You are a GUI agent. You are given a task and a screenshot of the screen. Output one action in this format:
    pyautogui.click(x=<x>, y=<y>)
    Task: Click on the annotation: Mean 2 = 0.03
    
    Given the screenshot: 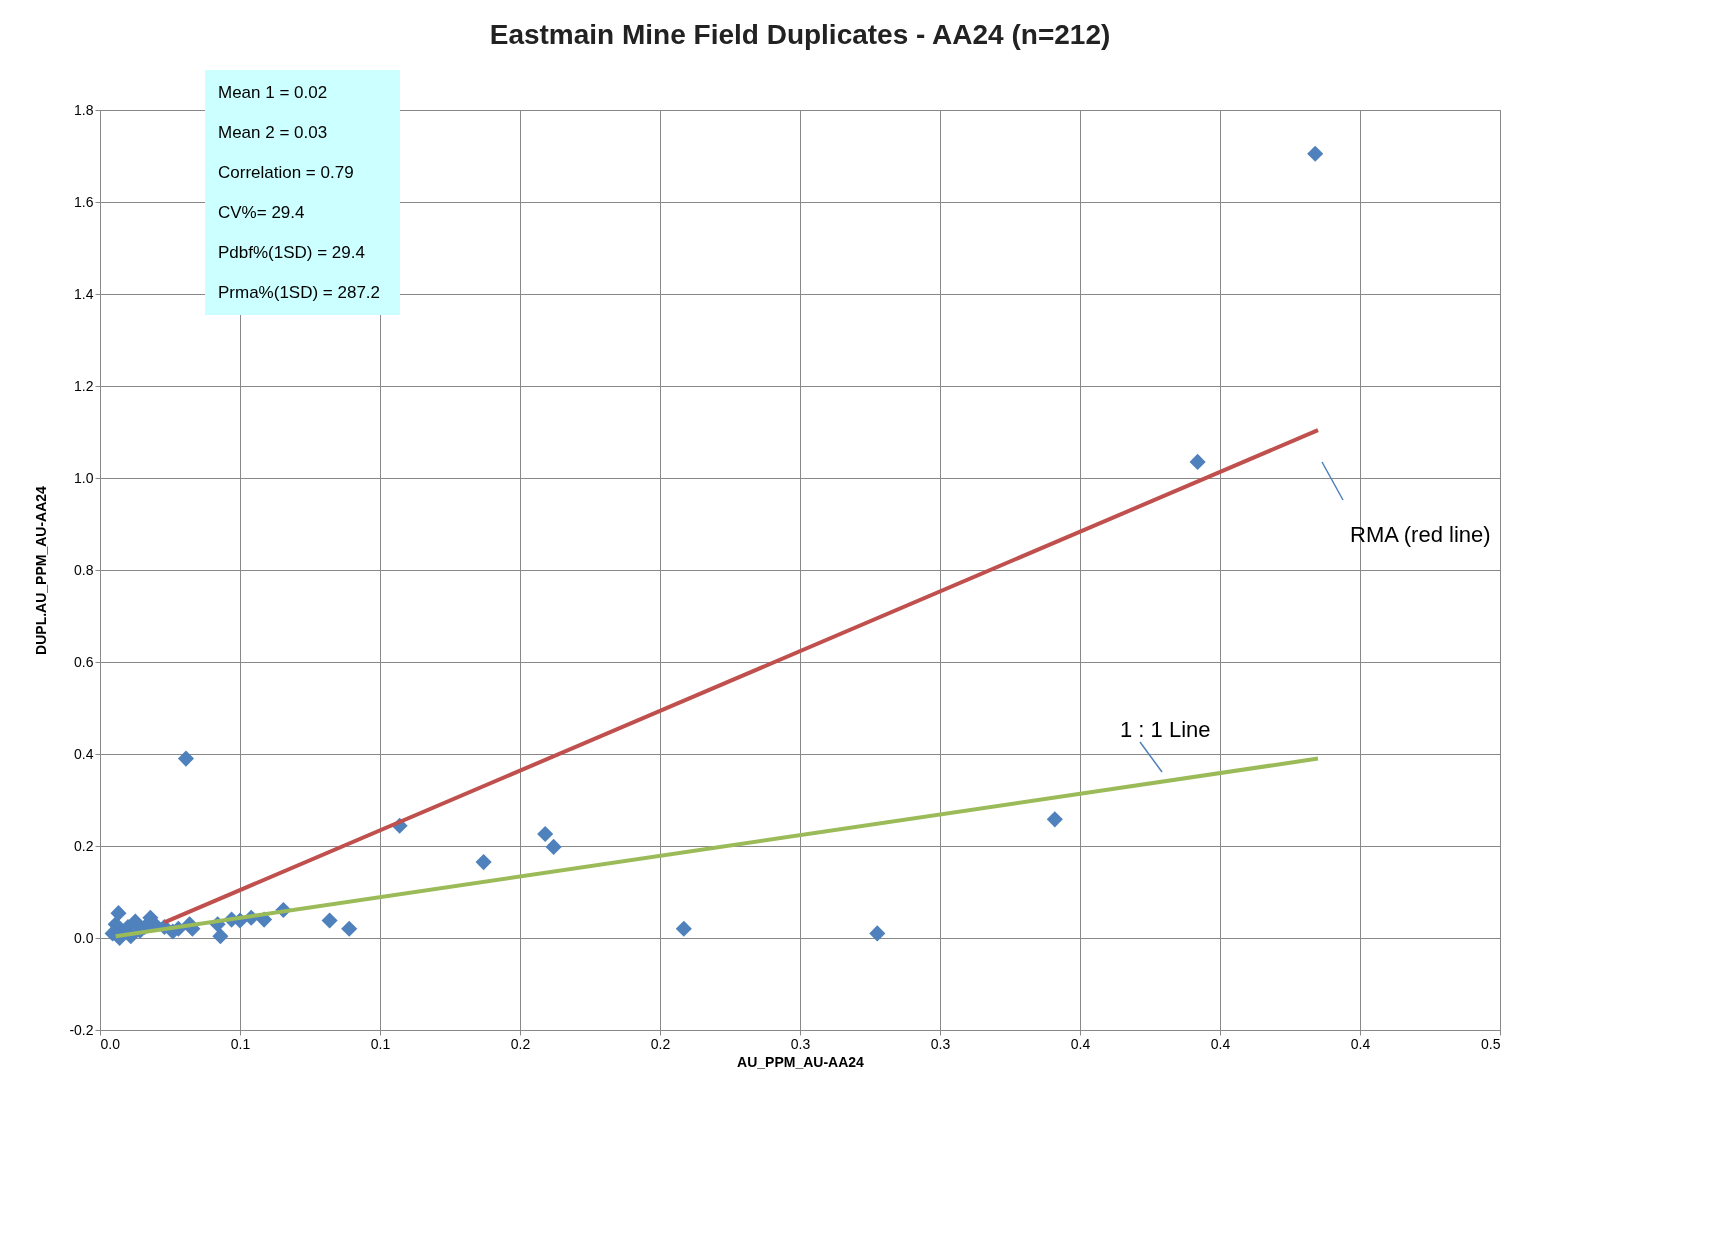 What is the action you would take?
    pyautogui.click(x=273, y=132)
    